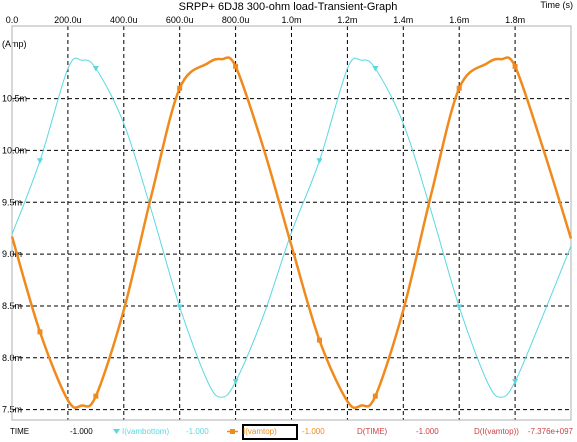  What do you see at coordinates (236, 20) in the screenshot?
I see `x-tick-label: 800.0u` at bounding box center [236, 20].